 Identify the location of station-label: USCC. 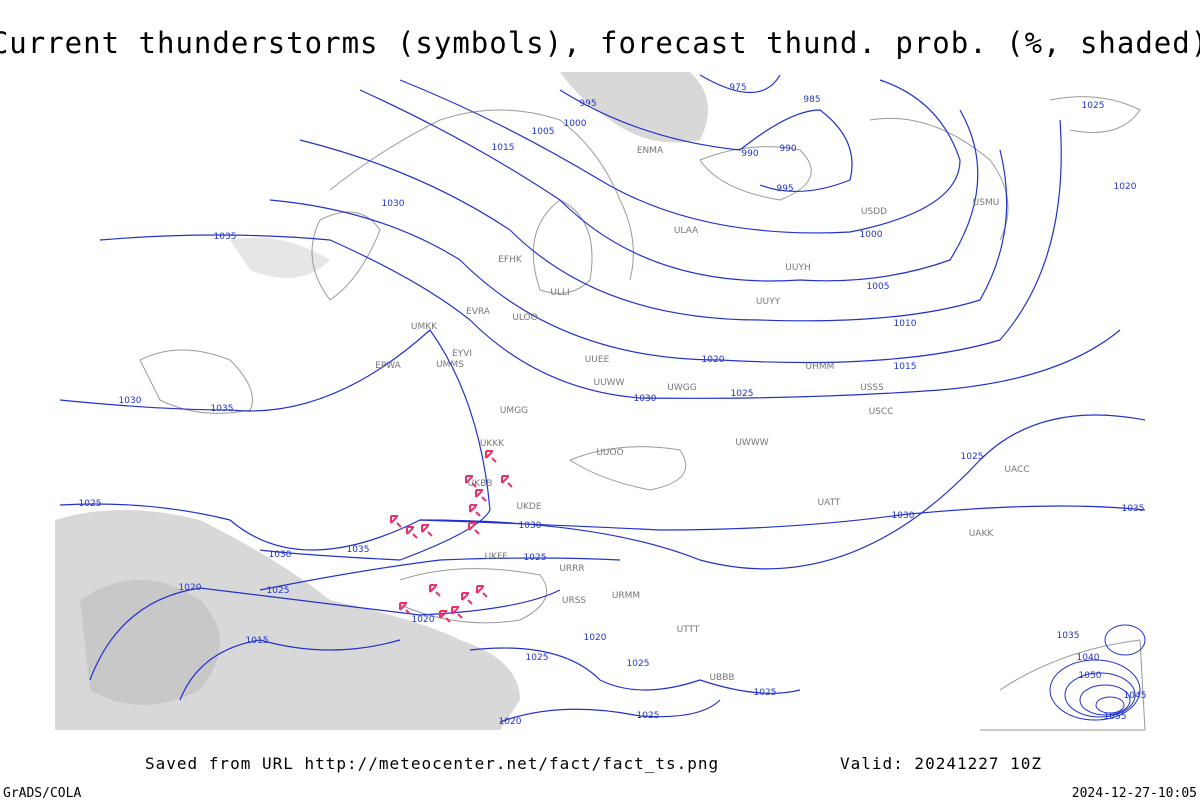
(881, 412).